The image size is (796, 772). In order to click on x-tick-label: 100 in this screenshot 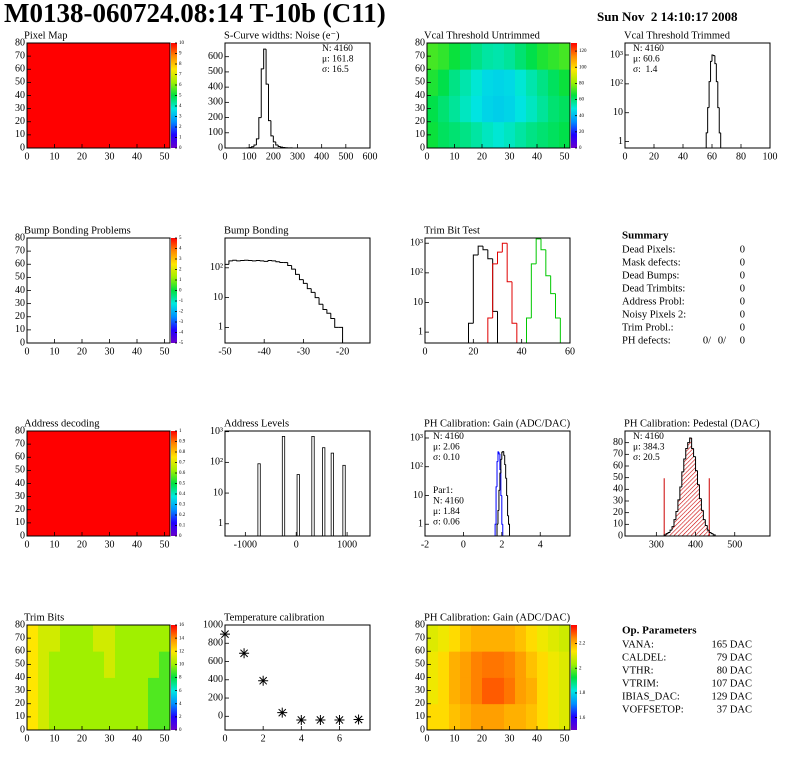, I will do `click(249, 156)`.